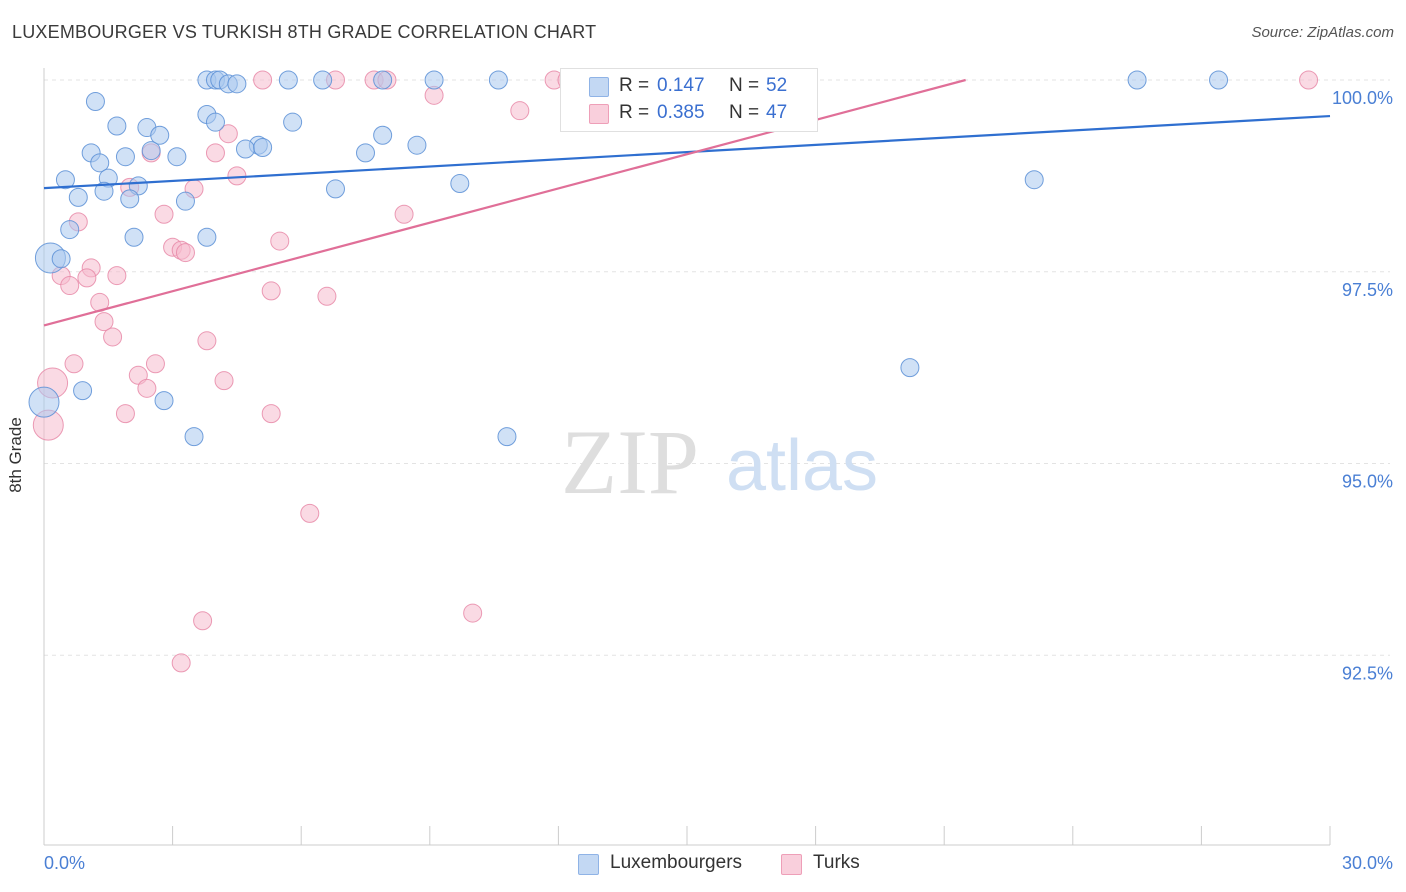 This screenshot has width=1406, height=892. Describe the element at coordinates (836, 862) in the screenshot. I see `legend-label-turks: Turks` at that location.